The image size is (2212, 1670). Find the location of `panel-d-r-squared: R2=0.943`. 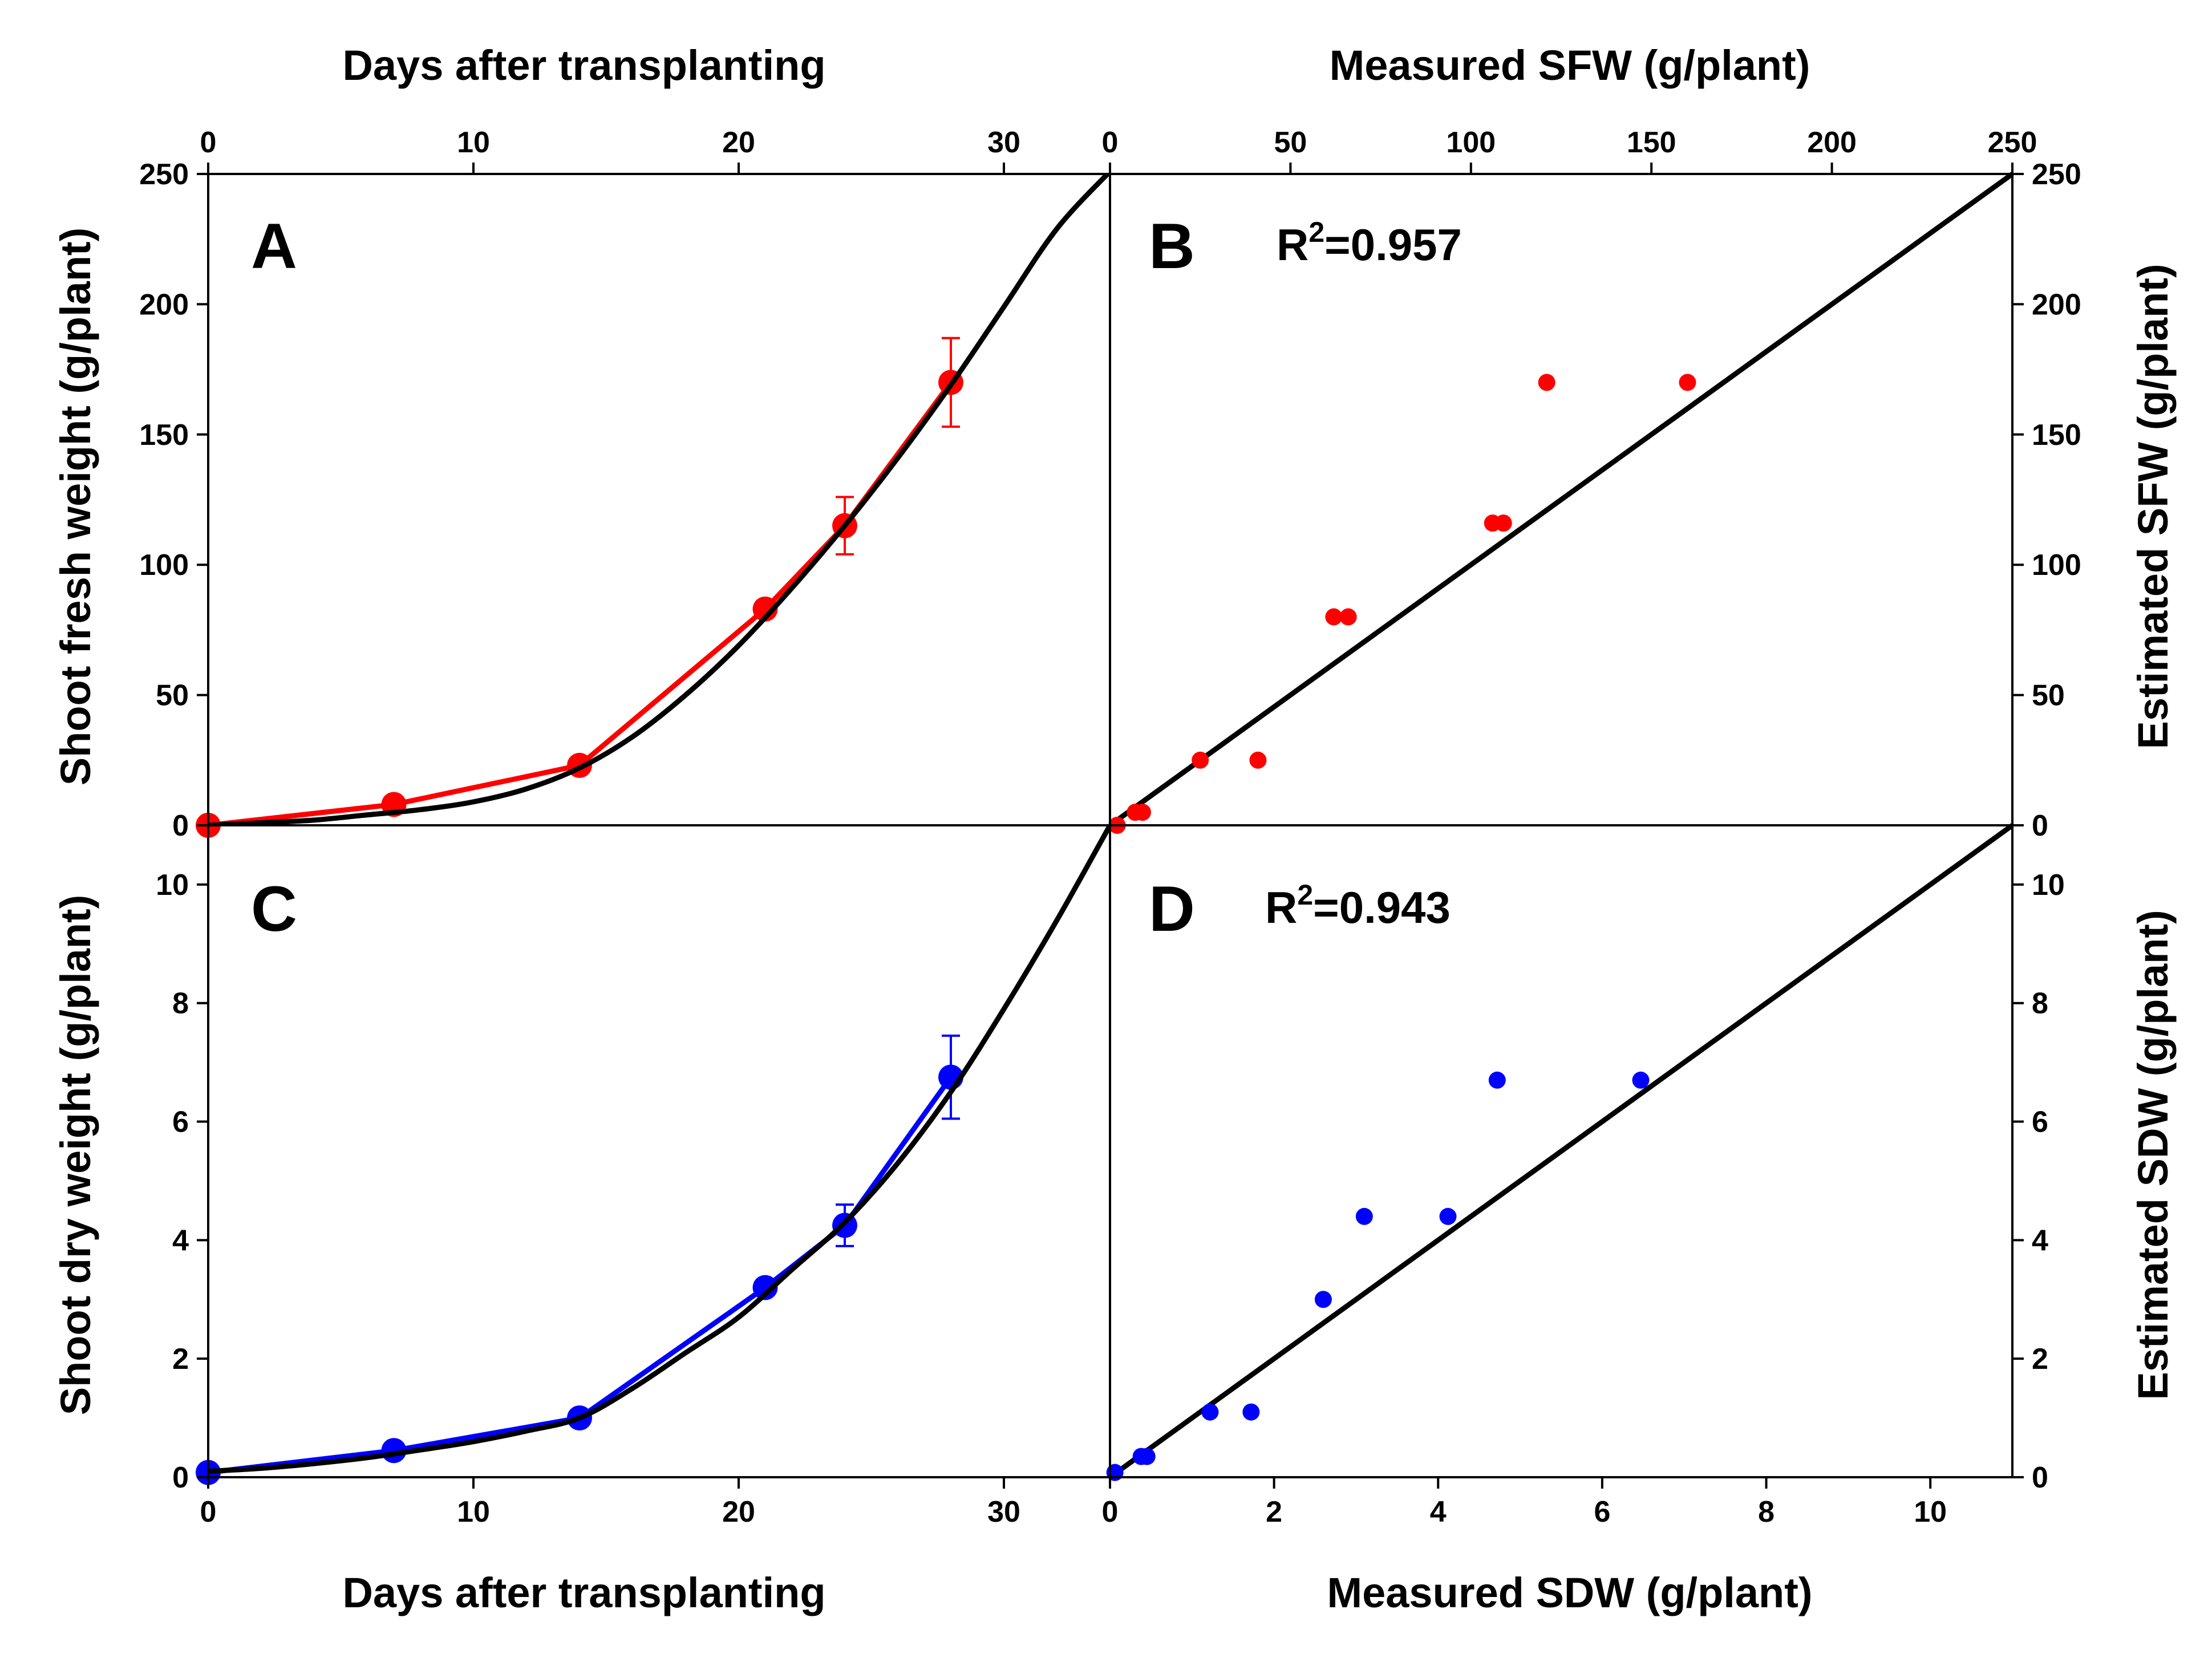

panel-d-r-squared: R2=0.943 is located at coordinates (1358, 906).